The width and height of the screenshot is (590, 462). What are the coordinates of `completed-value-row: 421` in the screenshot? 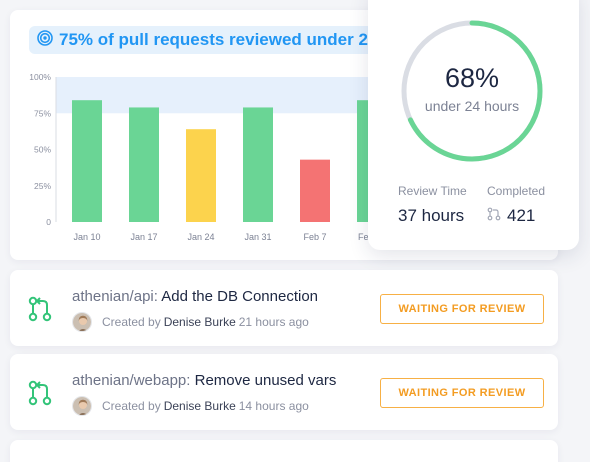 It's located at (516, 216).